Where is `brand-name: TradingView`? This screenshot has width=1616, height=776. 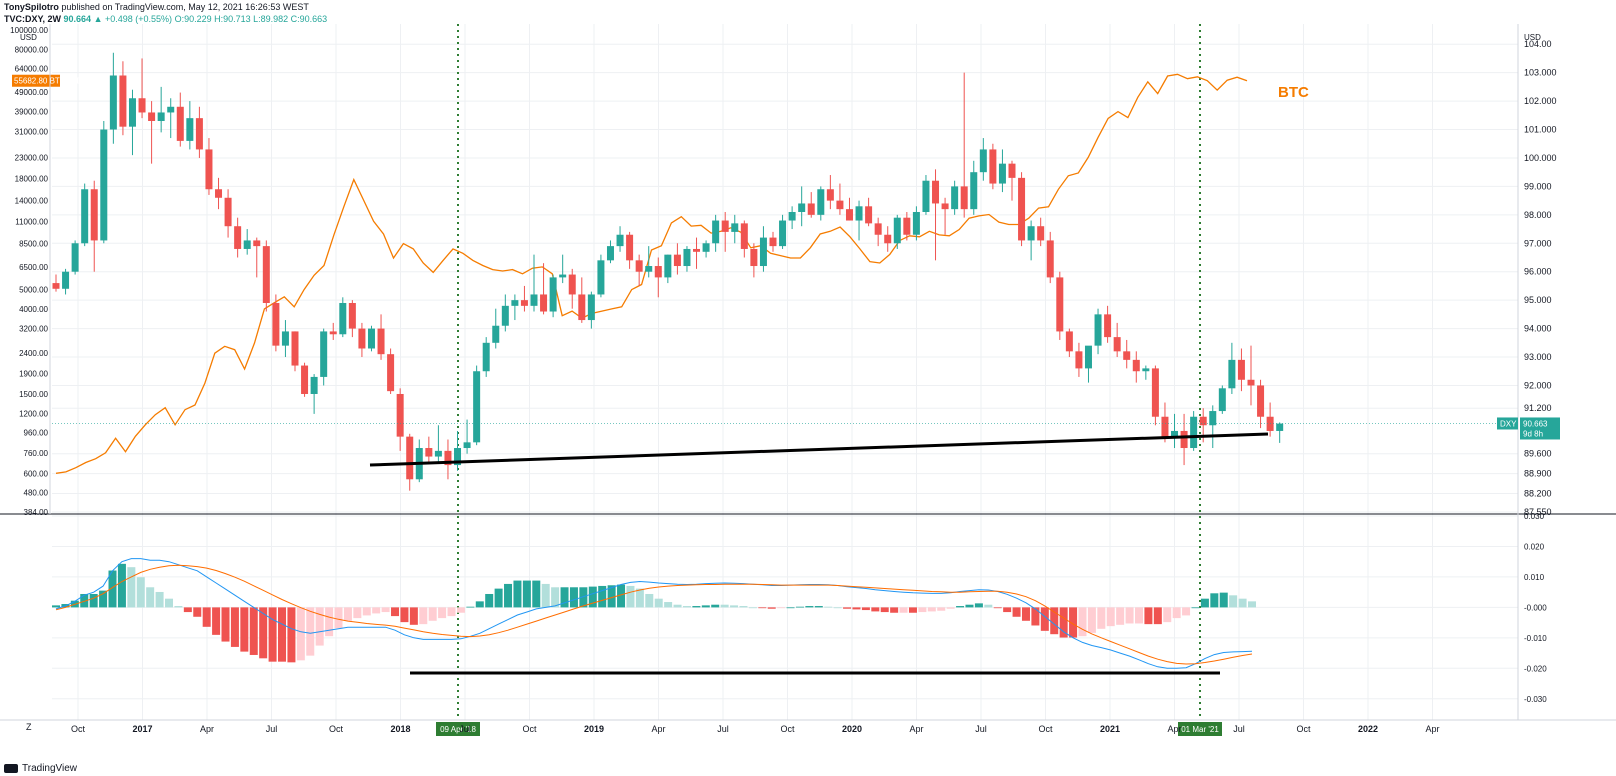 brand-name: TradingView is located at coordinates (50, 768).